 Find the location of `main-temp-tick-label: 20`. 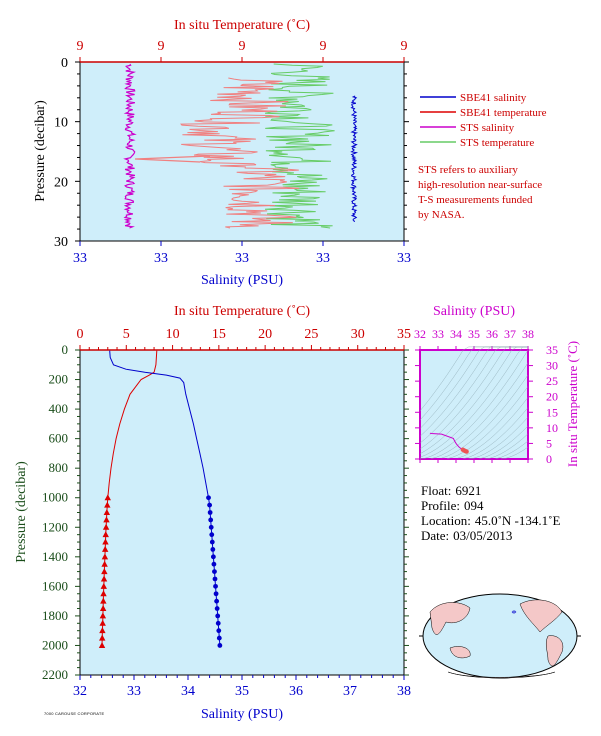

main-temp-tick-label: 20 is located at coordinates (265, 334).